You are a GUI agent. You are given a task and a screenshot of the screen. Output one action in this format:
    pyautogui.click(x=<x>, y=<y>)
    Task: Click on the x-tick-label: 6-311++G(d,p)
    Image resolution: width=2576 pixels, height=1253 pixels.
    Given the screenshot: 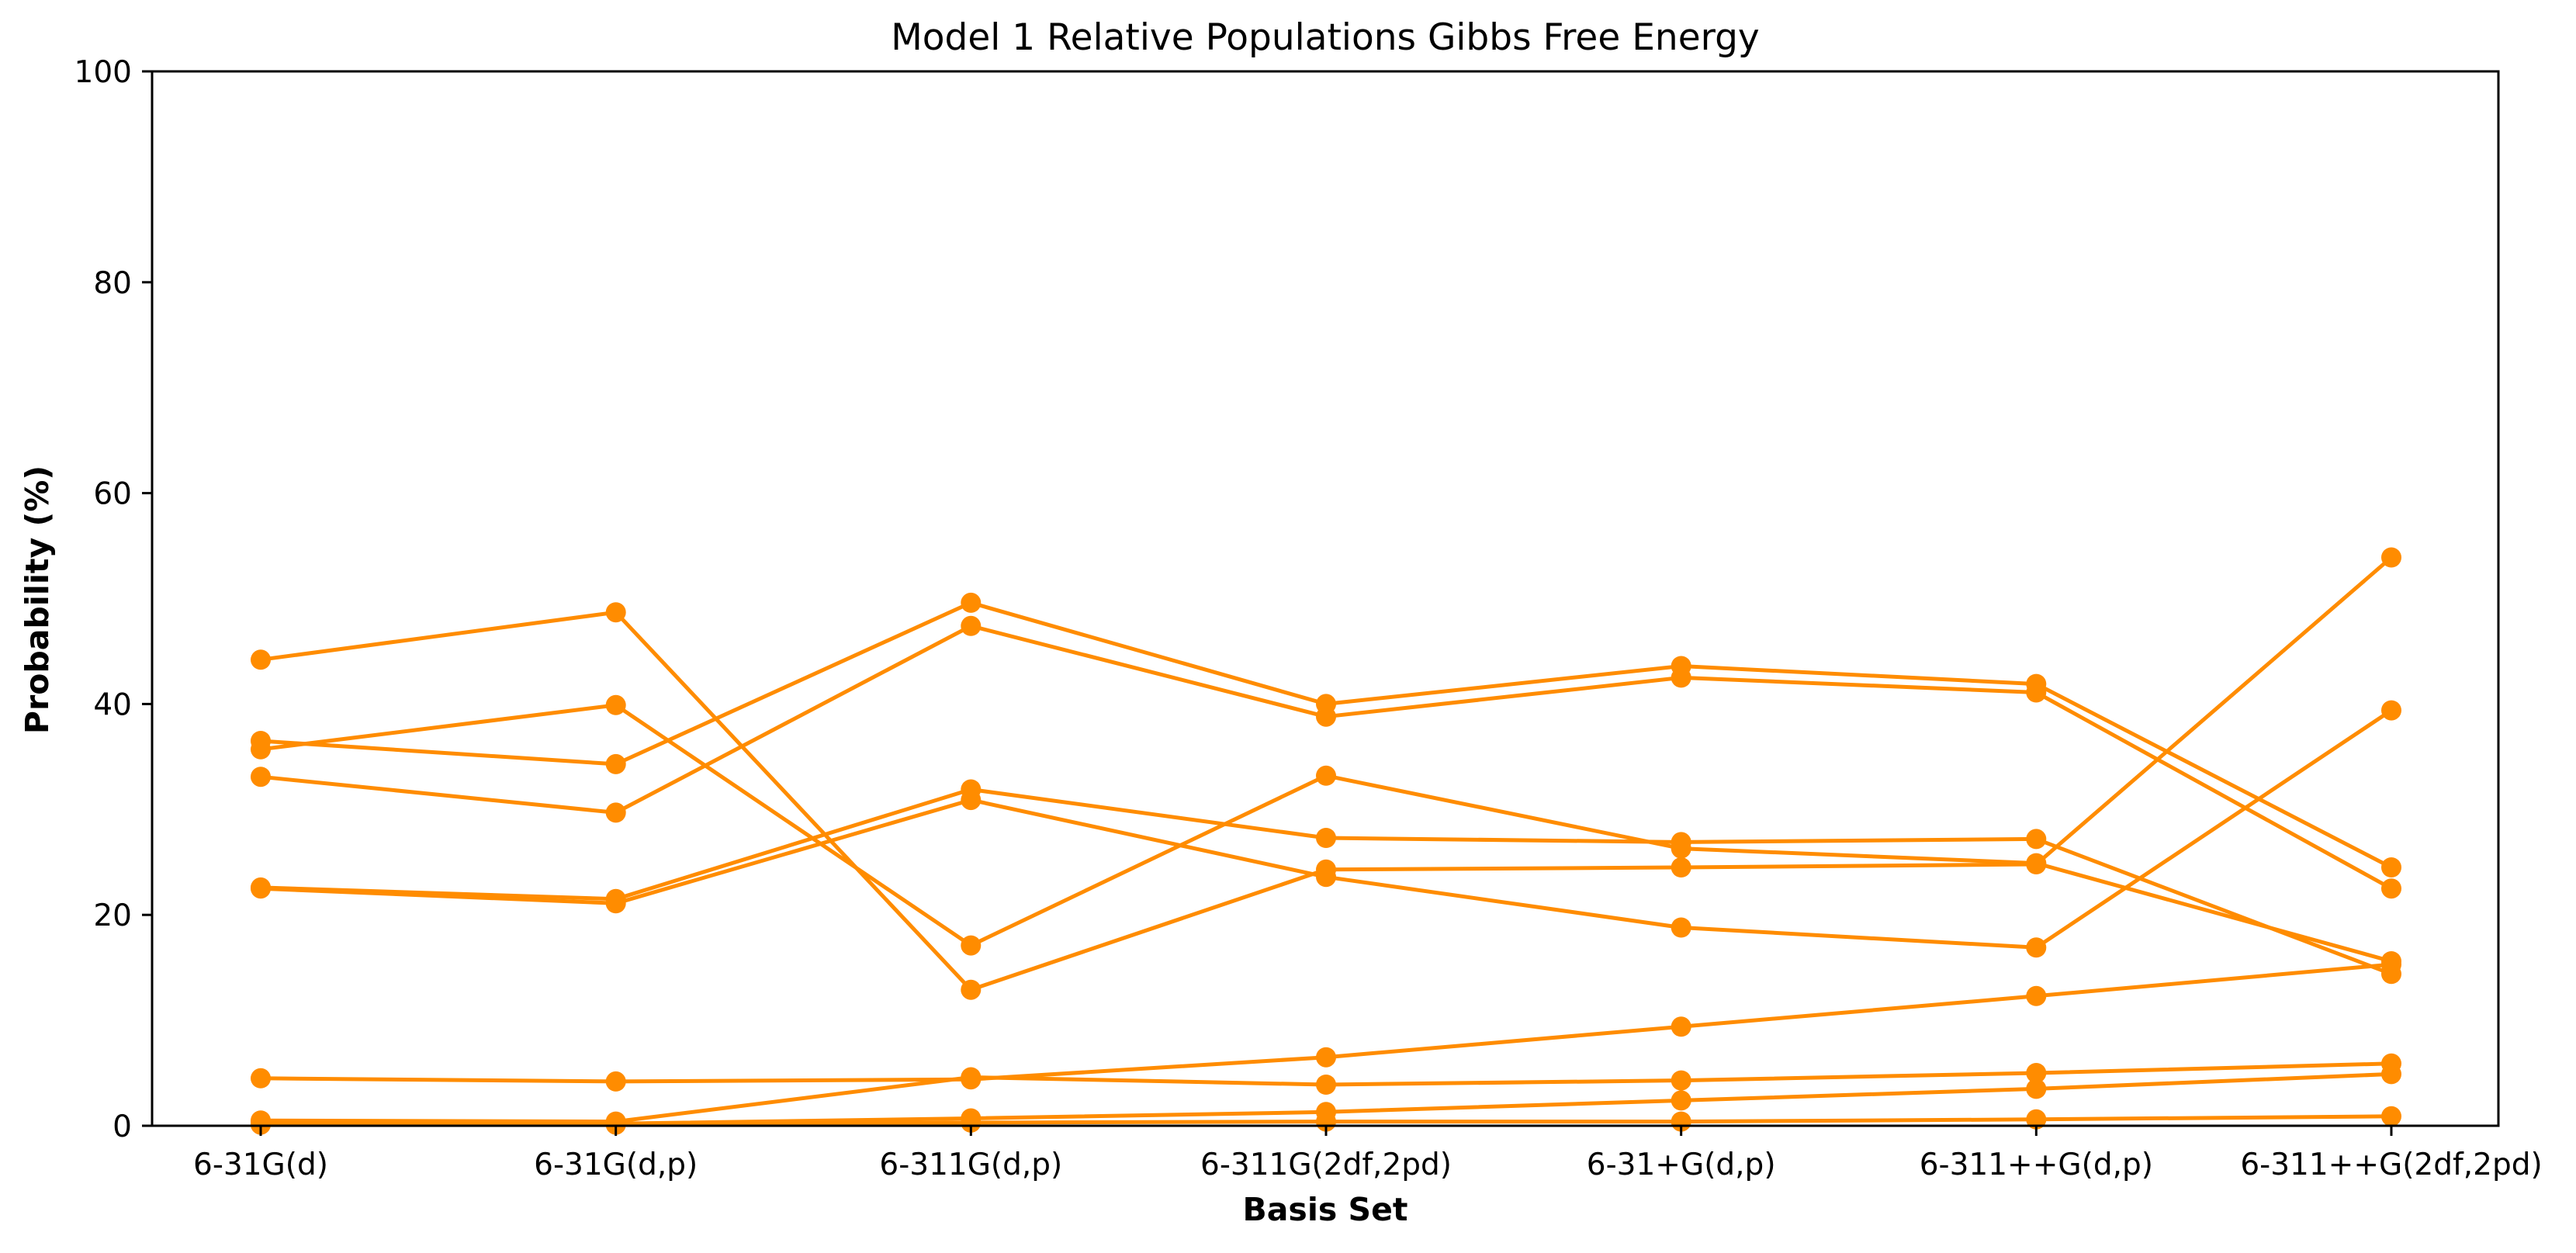 What is the action you would take?
    pyautogui.click(x=2036, y=1164)
    